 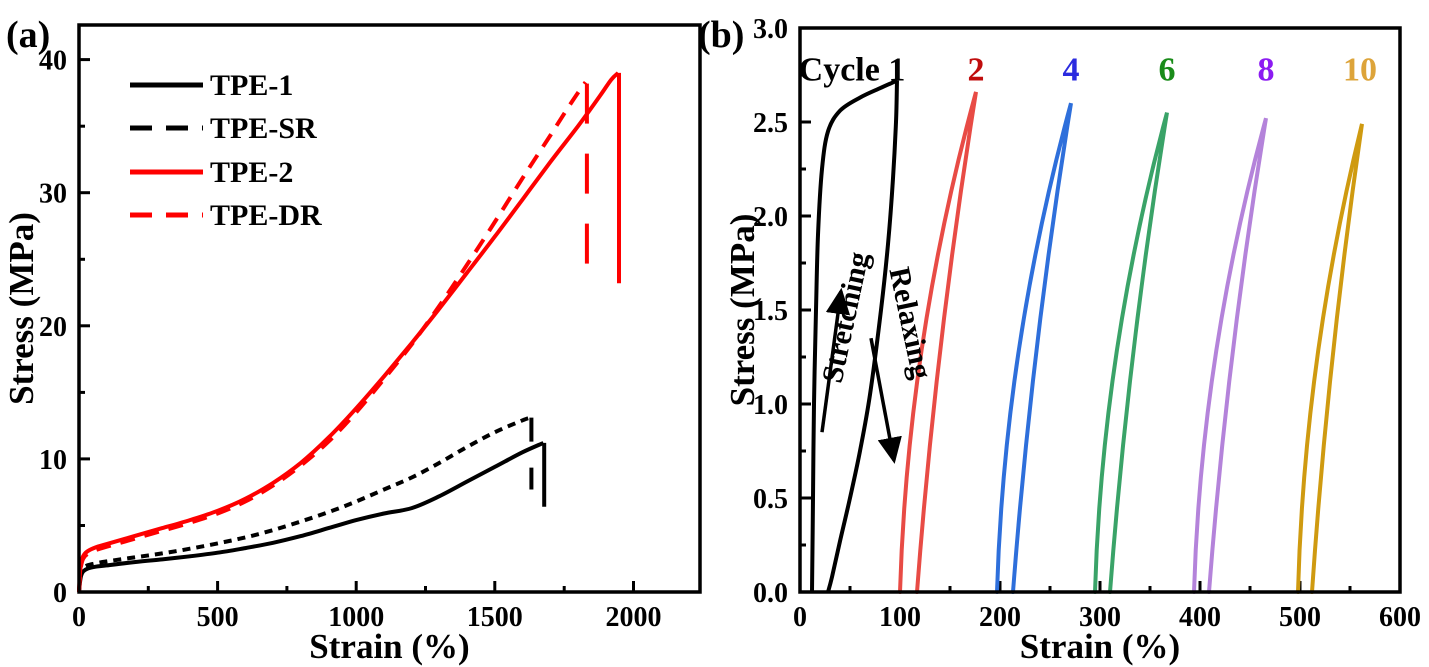 What do you see at coordinates (1360, 70) in the screenshot?
I see `cycle-label-10: 10` at bounding box center [1360, 70].